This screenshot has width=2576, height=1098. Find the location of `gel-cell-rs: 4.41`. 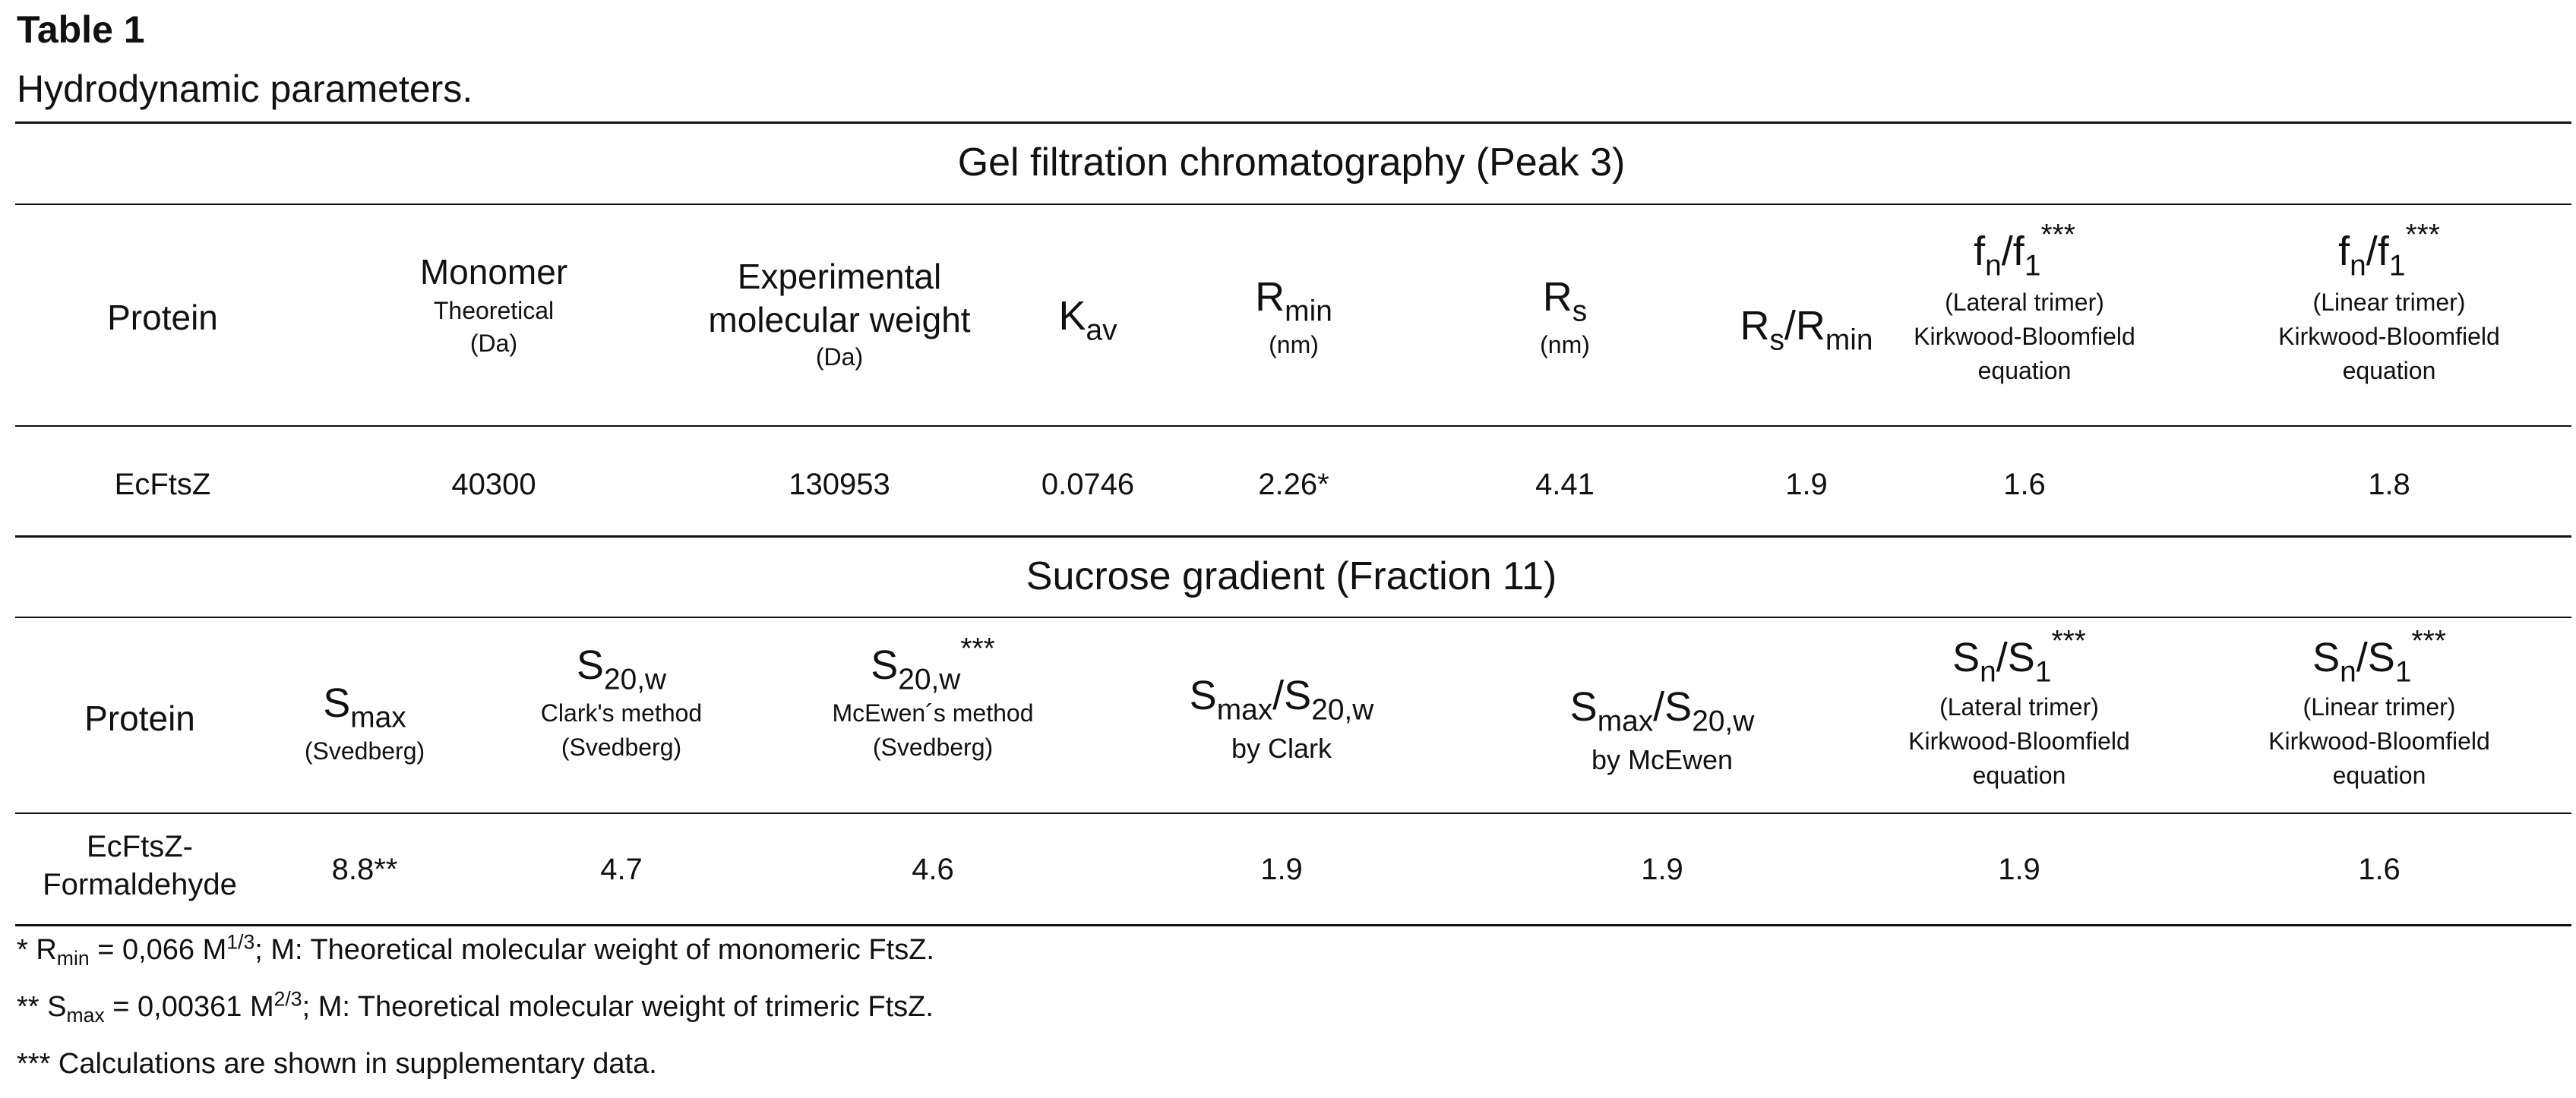

gel-cell-rs: 4.41 is located at coordinates (1565, 484).